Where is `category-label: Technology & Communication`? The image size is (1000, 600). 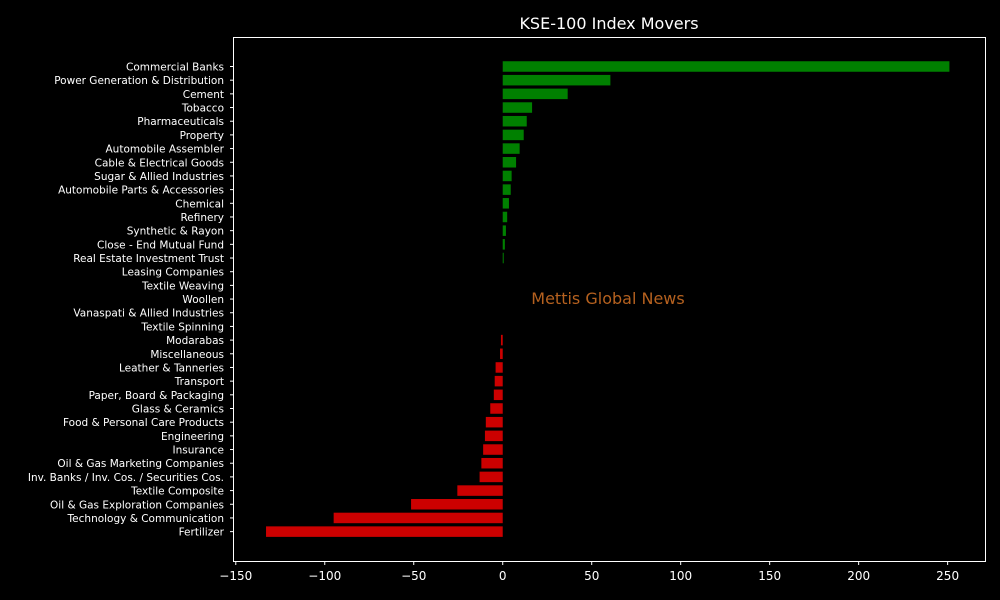
category-label: Technology & Communication is located at coordinates (145, 519).